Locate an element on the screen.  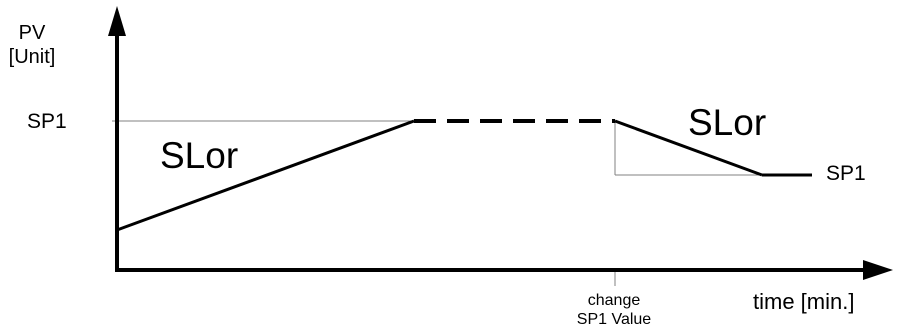
y-axis-label: PV [Unit] is located at coordinates (32, 45).